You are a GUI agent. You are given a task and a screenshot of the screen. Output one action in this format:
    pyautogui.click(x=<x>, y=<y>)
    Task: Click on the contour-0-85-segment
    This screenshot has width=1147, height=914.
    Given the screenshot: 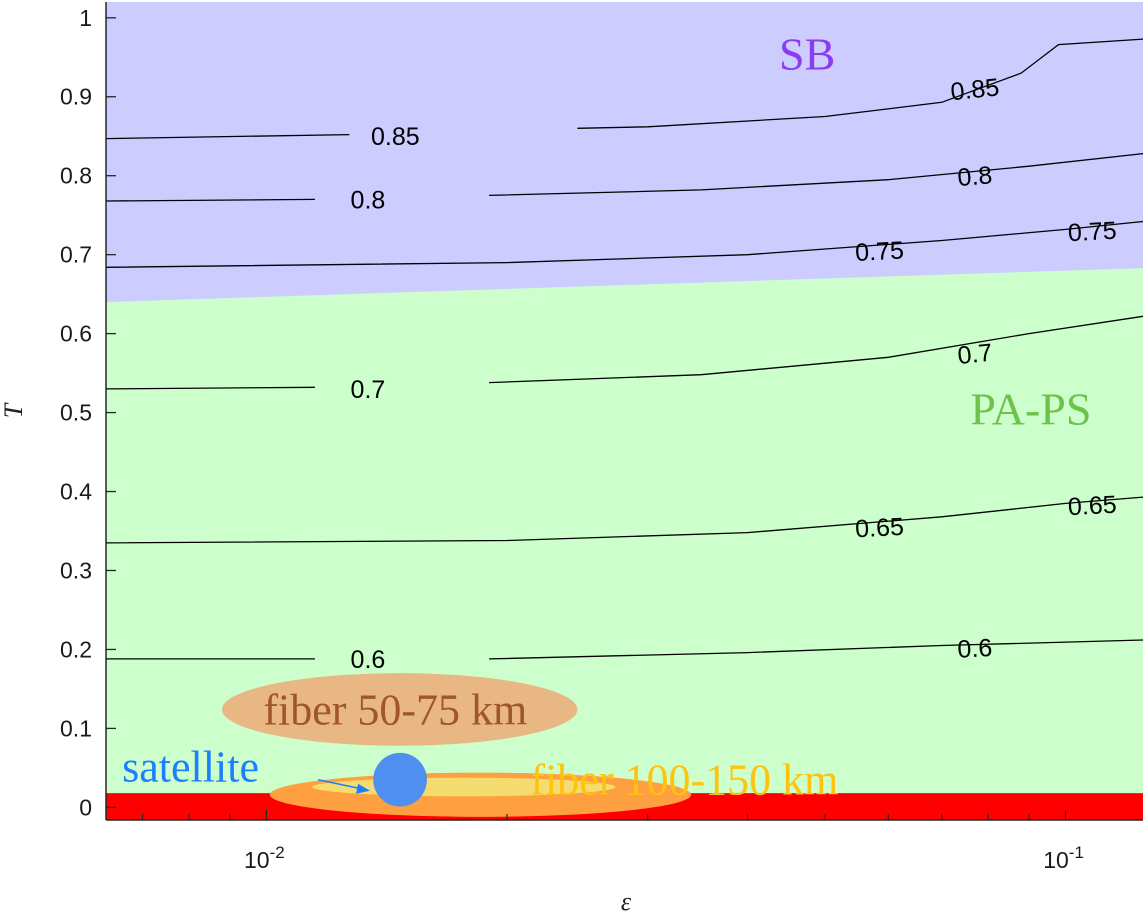 What is the action you would take?
    pyautogui.click(x=860, y=83)
    